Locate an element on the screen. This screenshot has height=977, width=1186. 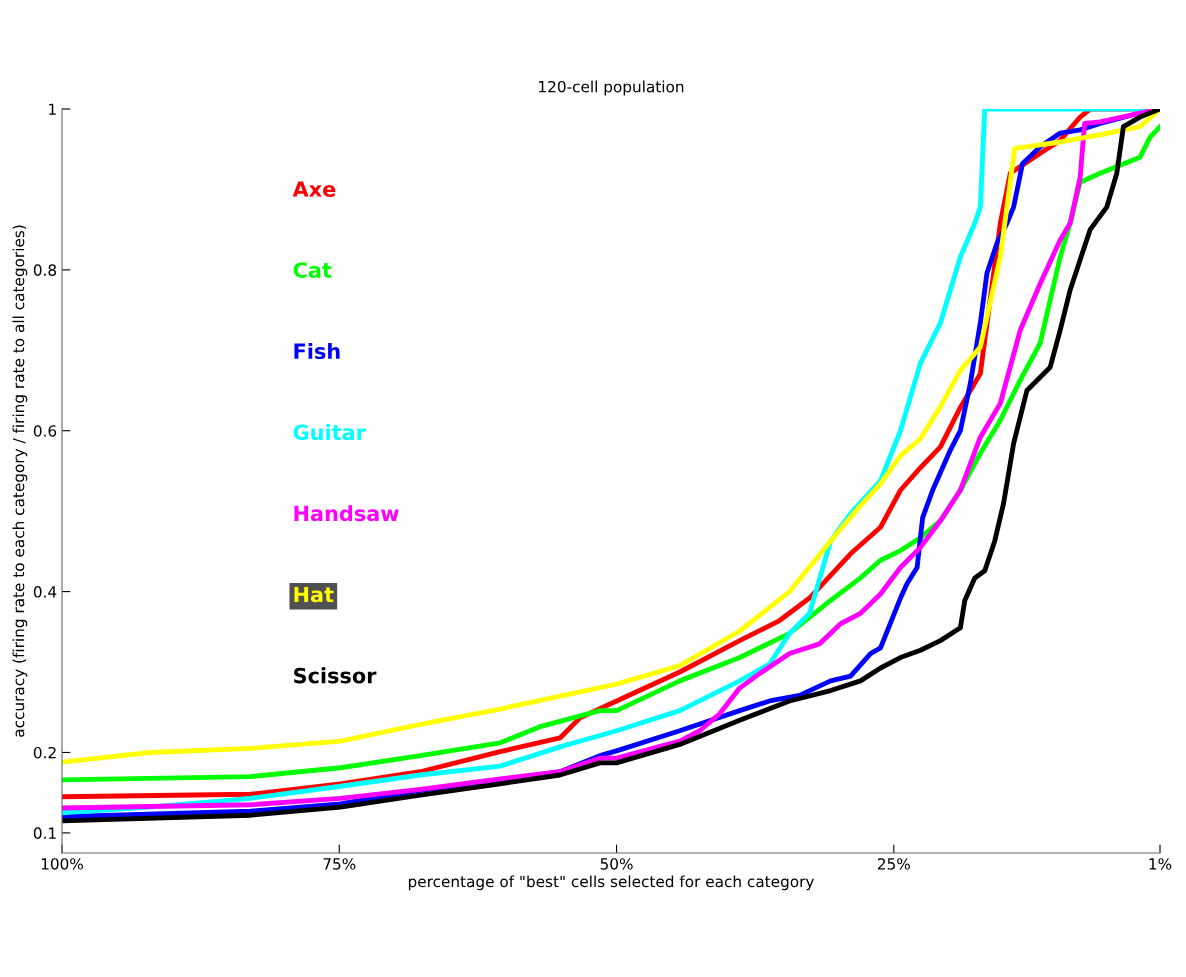
y-tick-label: 0.2 is located at coordinates (44, 752).